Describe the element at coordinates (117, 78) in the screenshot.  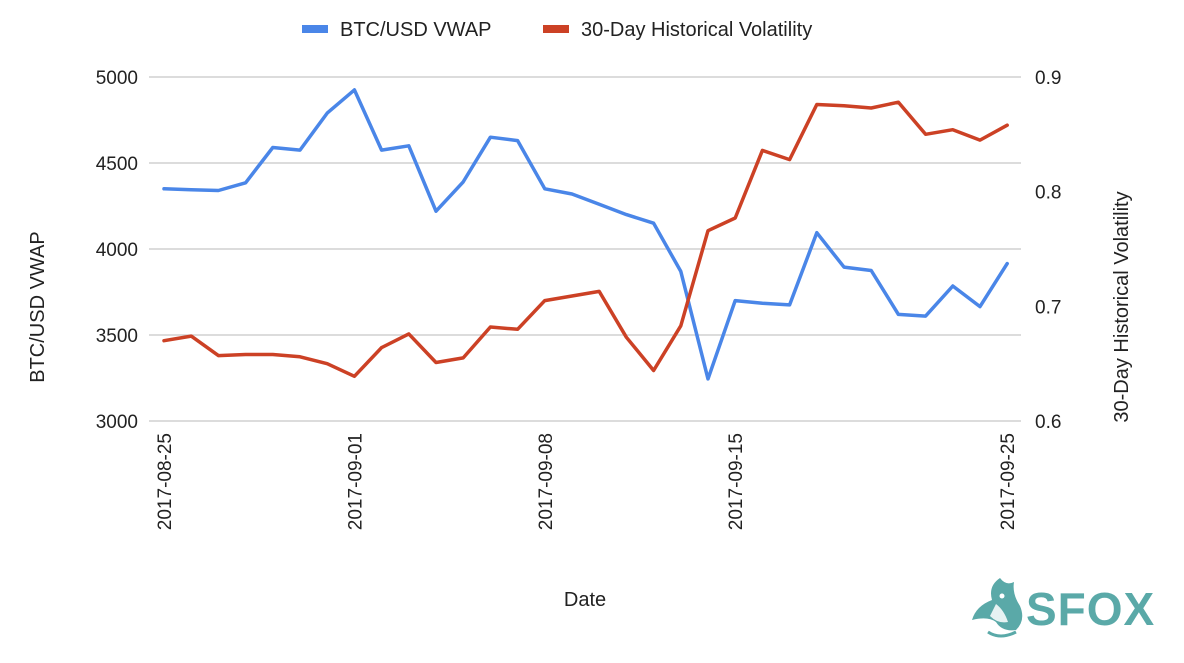
I see `left-tick-label: 5000` at that location.